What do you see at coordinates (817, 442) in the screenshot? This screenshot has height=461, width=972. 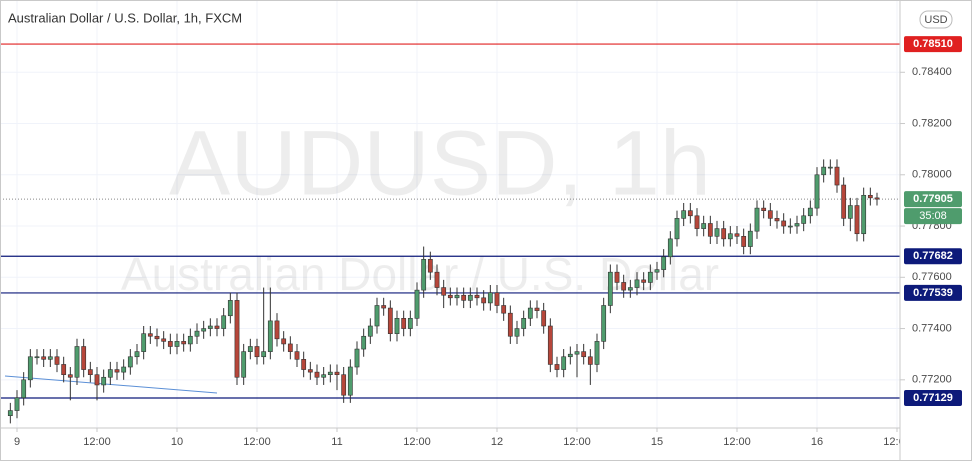 I see `x-tick-label: 16` at bounding box center [817, 442].